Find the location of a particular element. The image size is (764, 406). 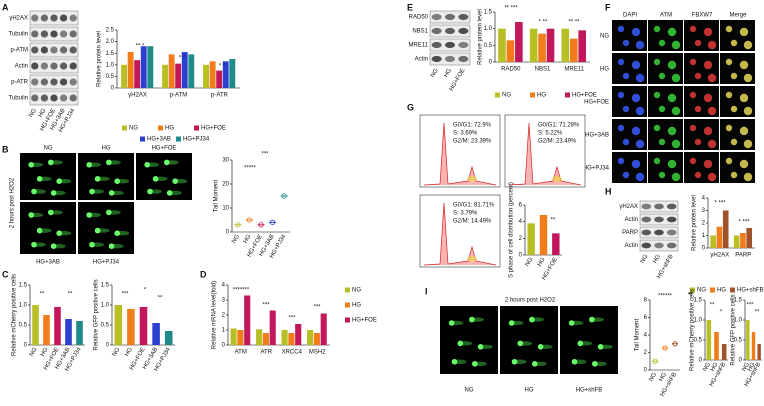

x-tick-label: ATM is located at coordinates (241, 353).